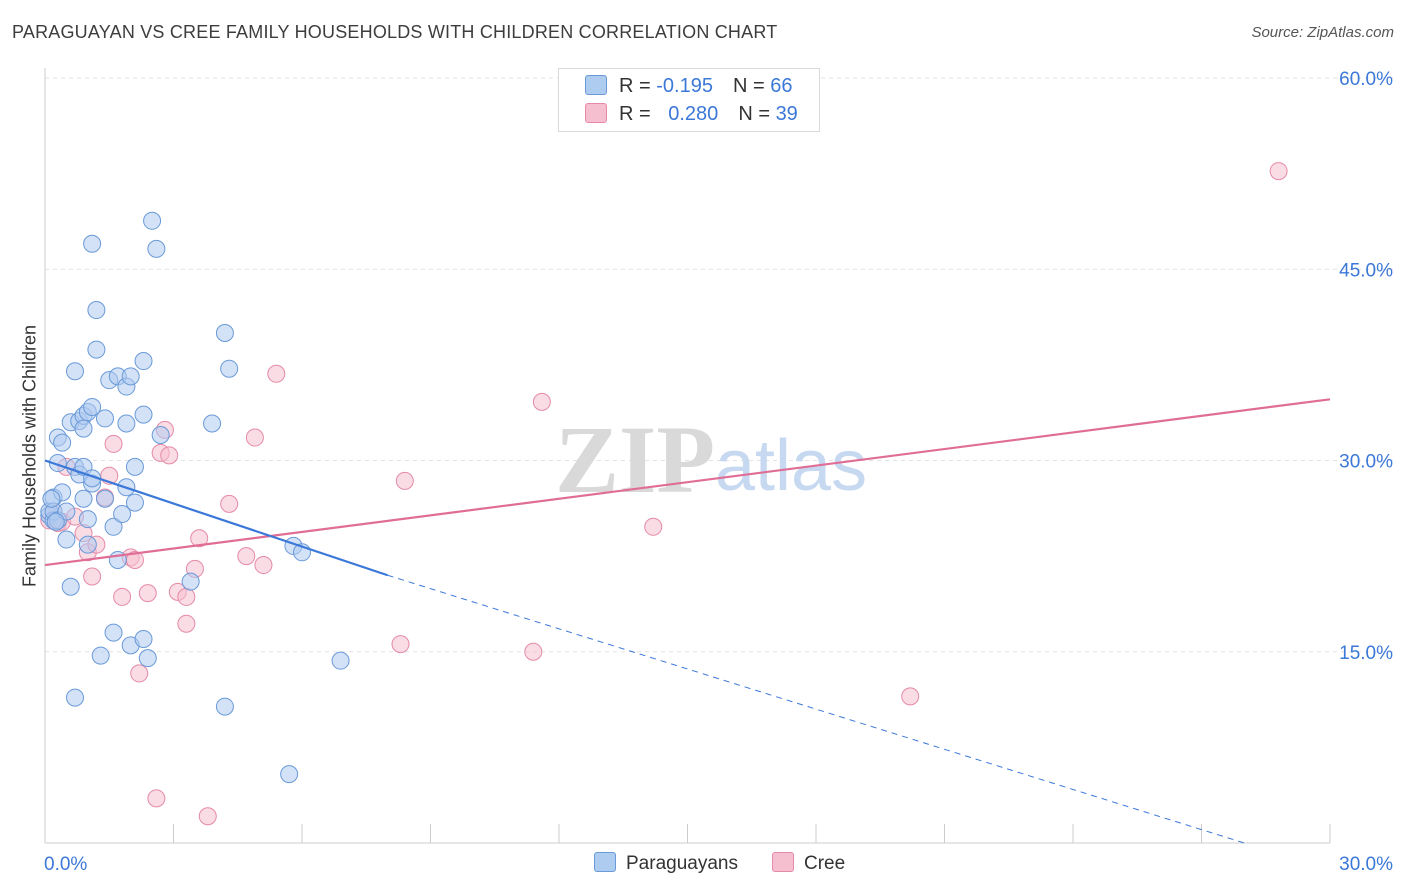 The width and height of the screenshot is (1406, 892). What do you see at coordinates (1366, 270) in the screenshot?
I see `y-tick-label: 45.0%` at bounding box center [1366, 270].